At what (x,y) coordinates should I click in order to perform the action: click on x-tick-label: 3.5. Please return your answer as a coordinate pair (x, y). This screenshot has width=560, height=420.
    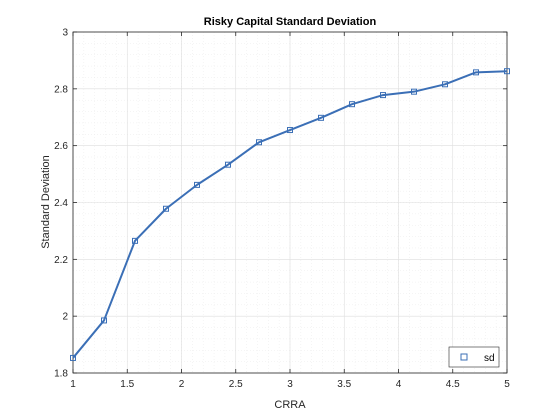
    Looking at the image, I should click on (344, 384).